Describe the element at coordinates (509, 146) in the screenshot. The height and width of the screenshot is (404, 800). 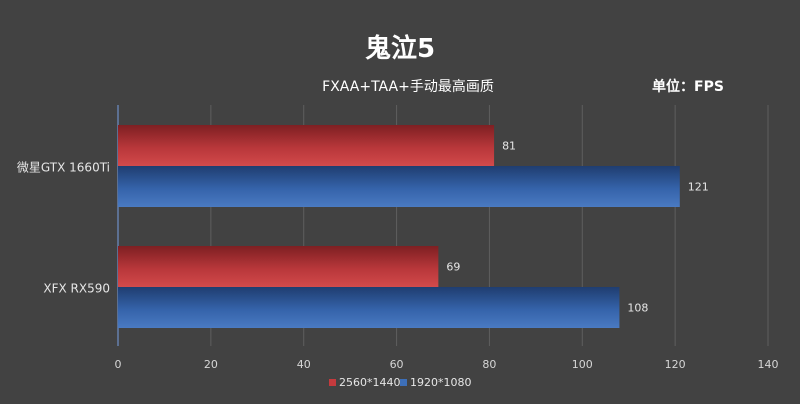
I see `data-label: 81` at that location.